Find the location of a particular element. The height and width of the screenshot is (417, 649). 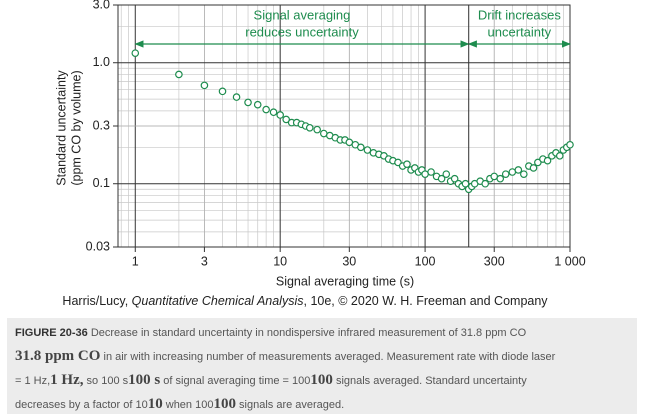

x-tick-label: 1 000 is located at coordinates (569, 261).